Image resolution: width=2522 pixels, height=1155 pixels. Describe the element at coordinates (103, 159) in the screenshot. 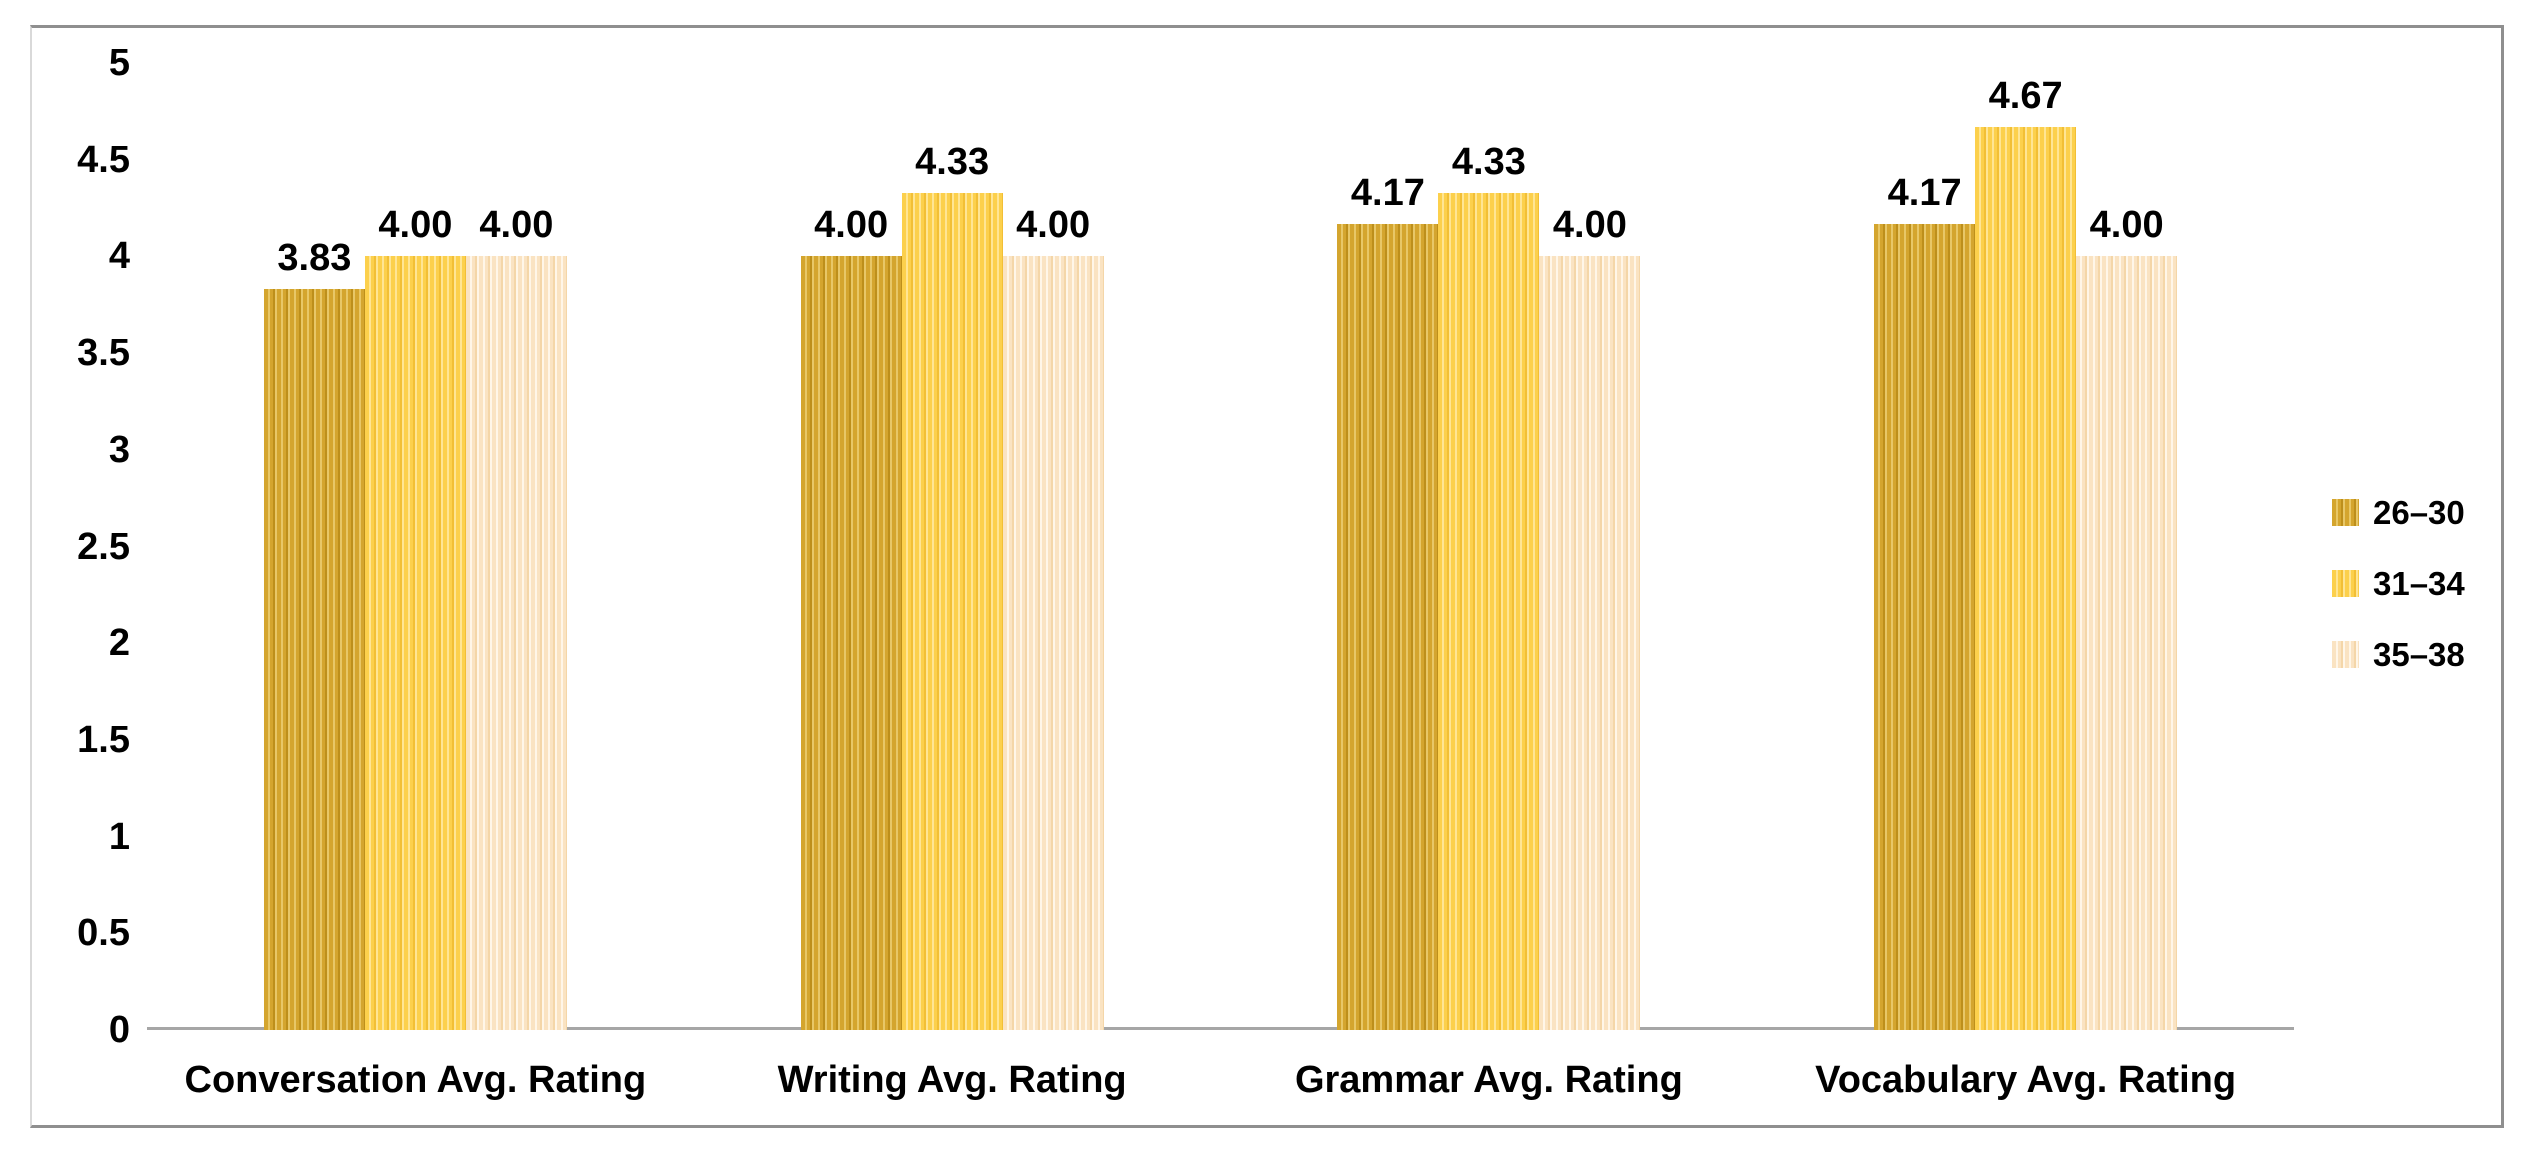

I see `y-axis-tick-label: 4.5` at that location.